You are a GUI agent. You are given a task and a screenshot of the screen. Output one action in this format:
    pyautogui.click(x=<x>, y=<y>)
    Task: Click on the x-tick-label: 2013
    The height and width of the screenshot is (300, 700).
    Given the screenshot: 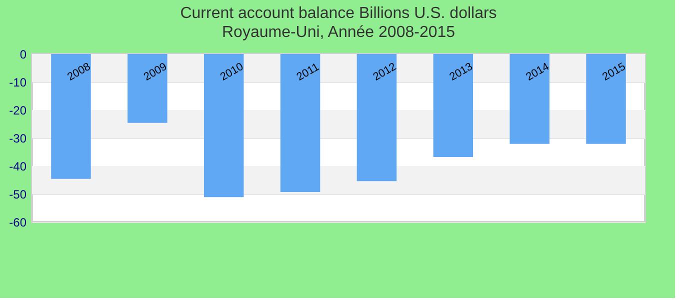 What is the action you would take?
    pyautogui.click(x=461, y=72)
    